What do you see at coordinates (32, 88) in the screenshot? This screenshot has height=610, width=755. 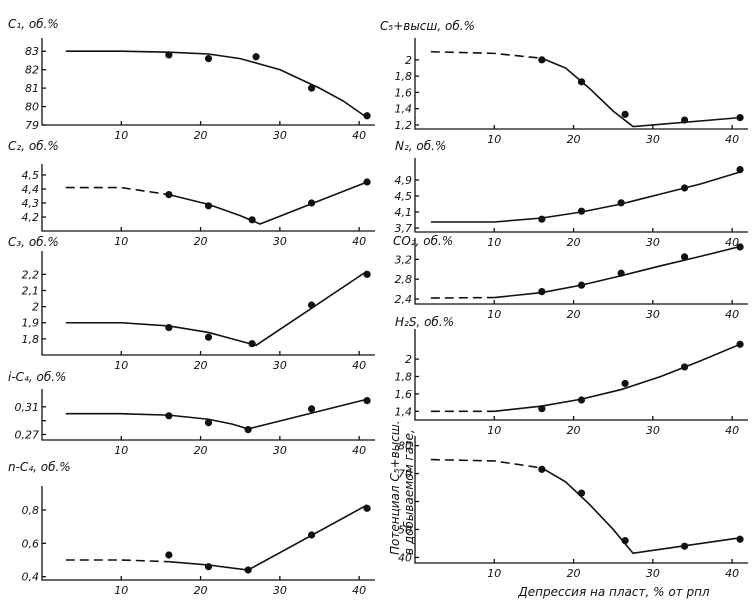 I see `y-tick-label: 81` at bounding box center [32, 88].